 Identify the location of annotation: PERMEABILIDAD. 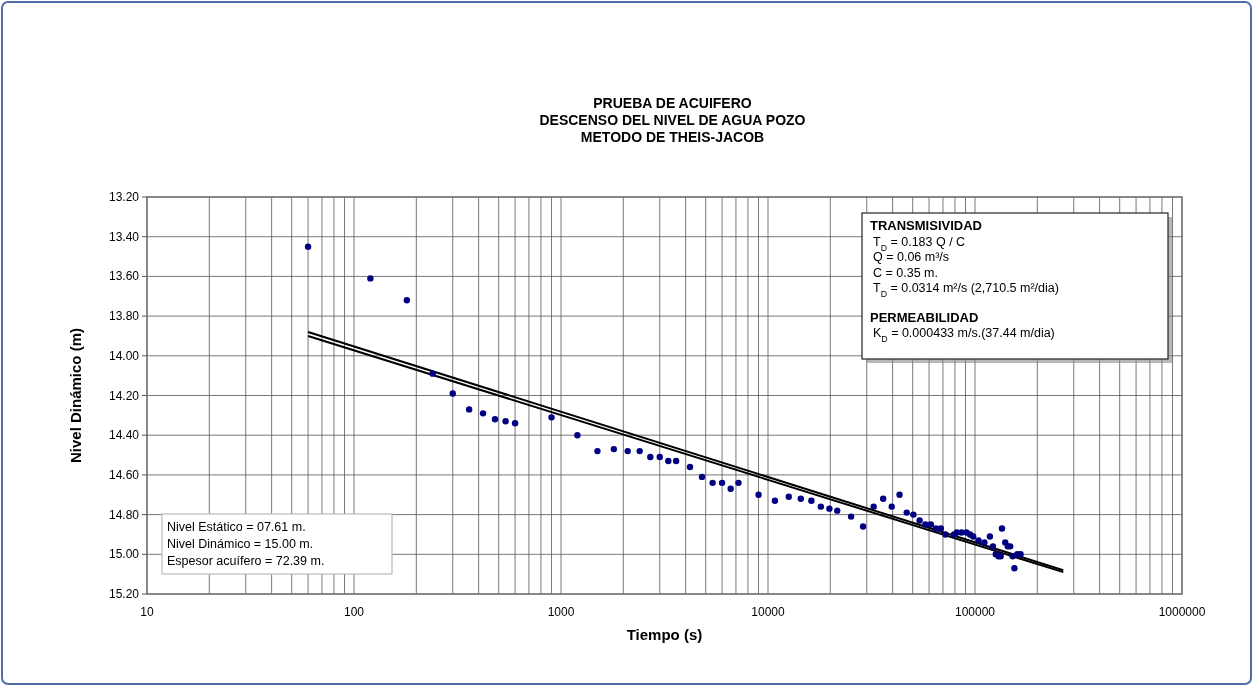
(924, 317).